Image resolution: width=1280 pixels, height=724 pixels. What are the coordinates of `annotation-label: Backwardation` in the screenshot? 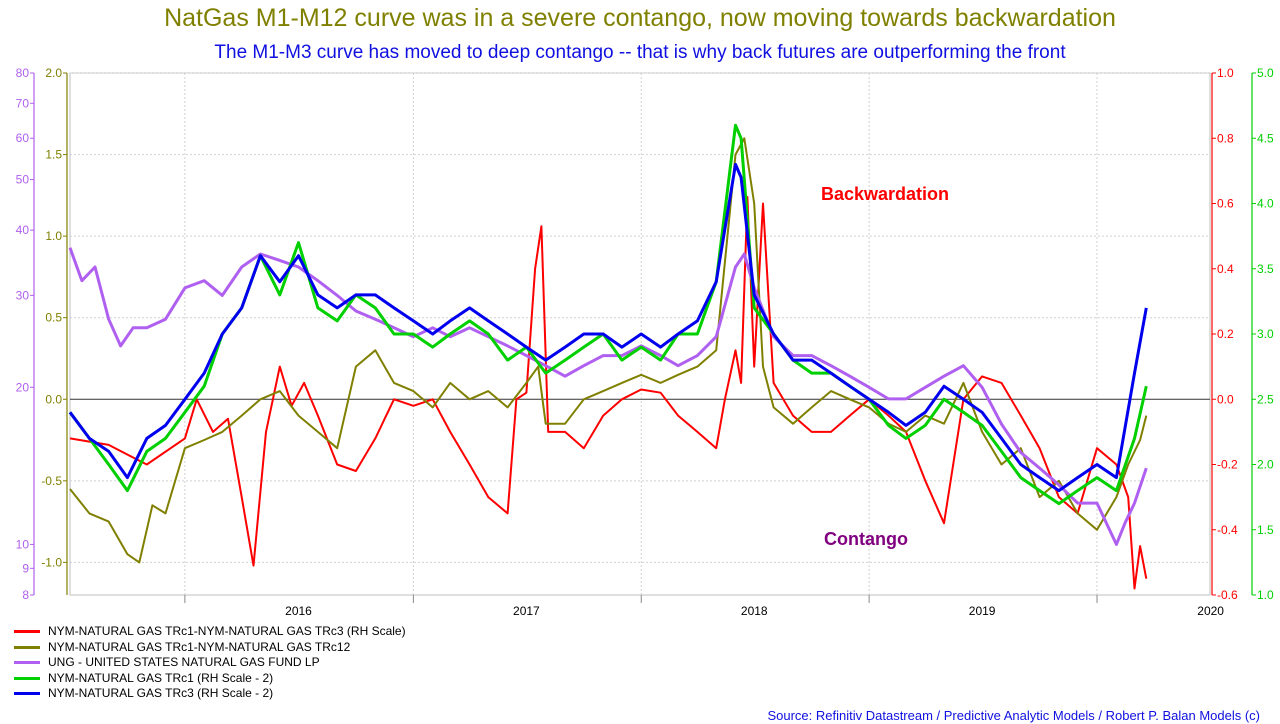 It's located at (885, 194).